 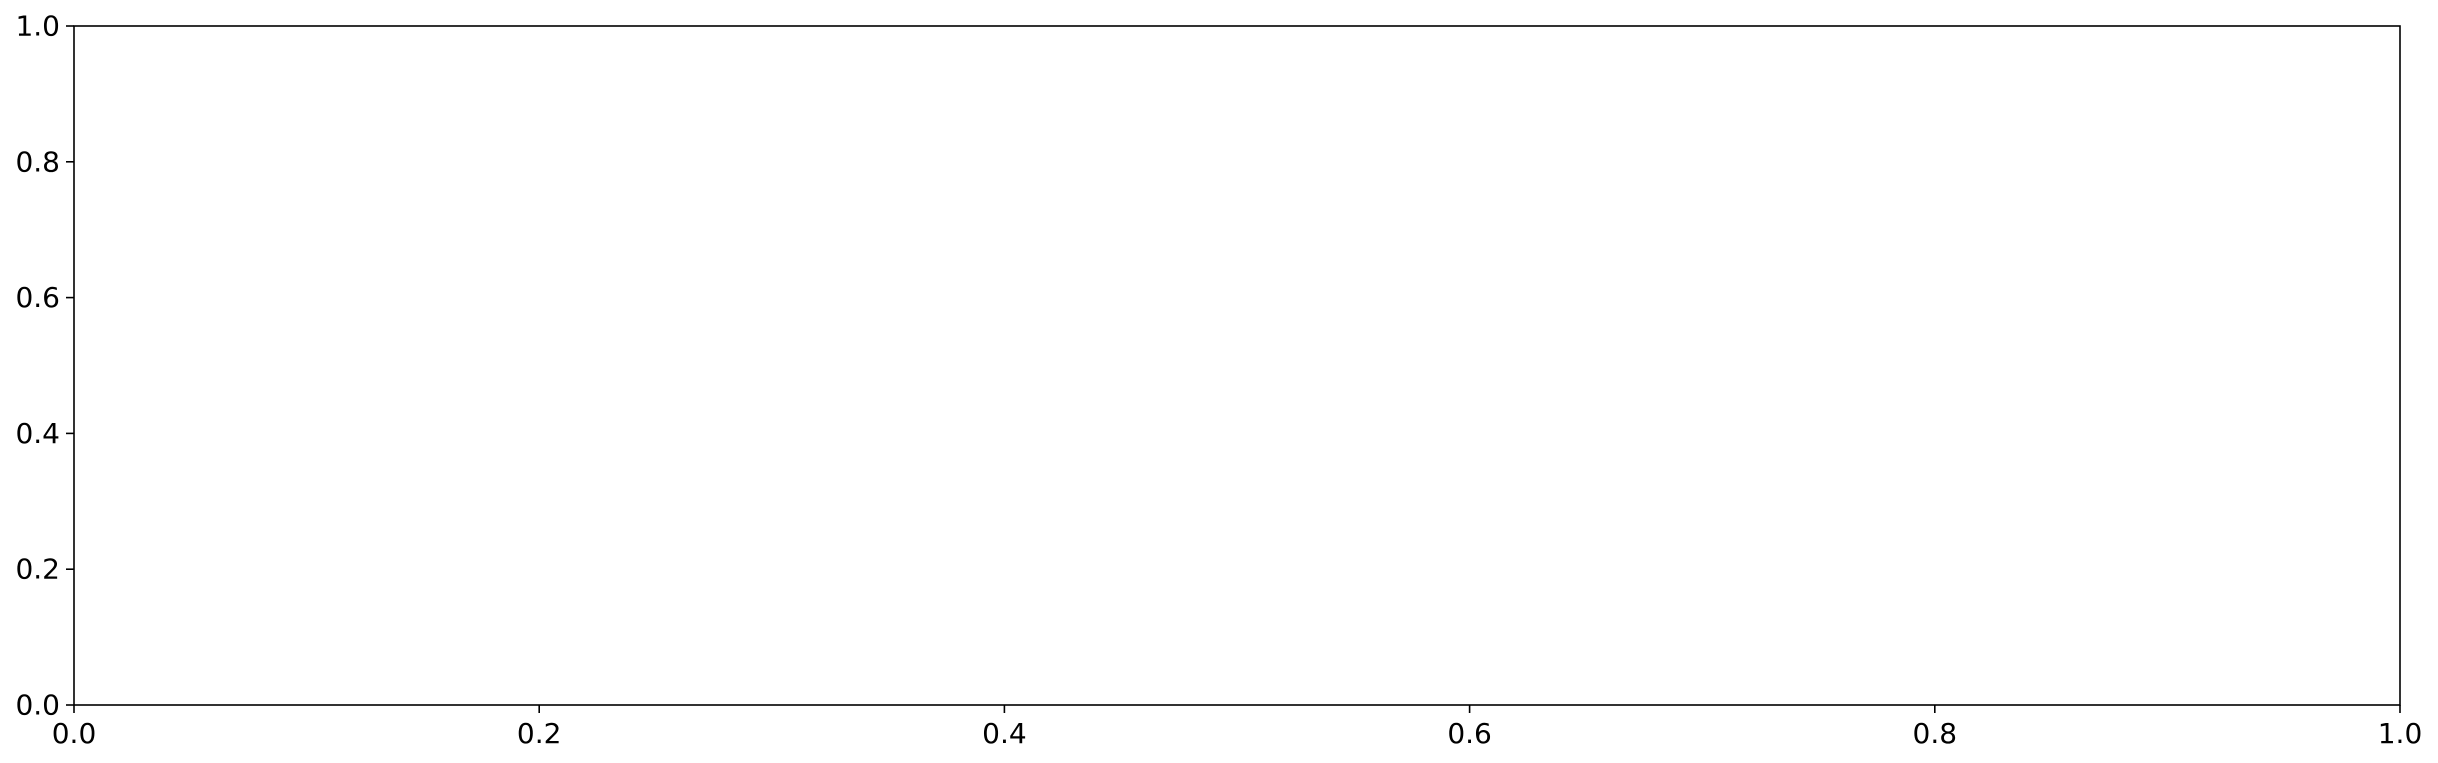 What do you see at coordinates (37, 569) in the screenshot?
I see `y-tick-label: 0.2` at bounding box center [37, 569].